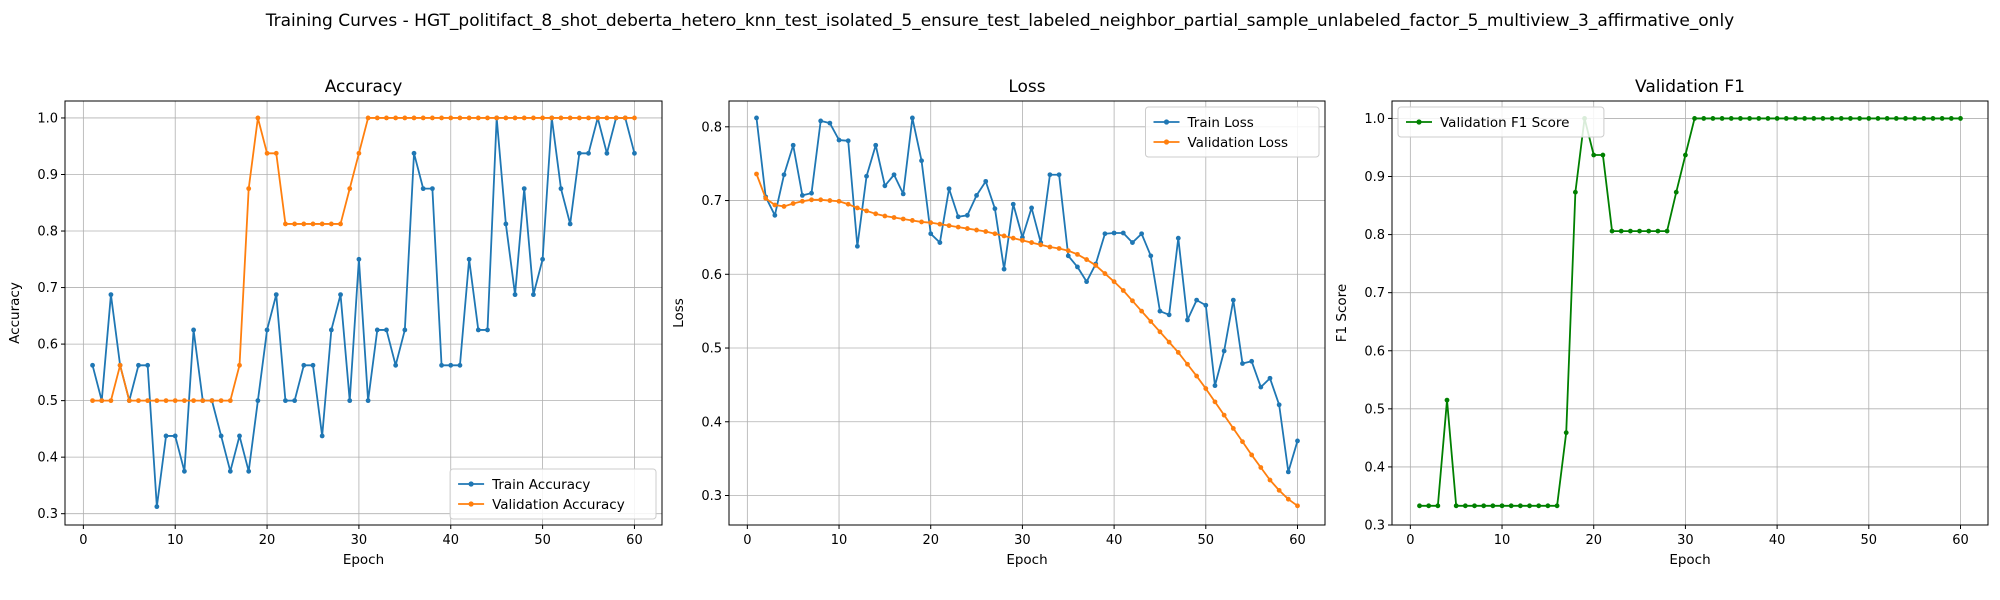 This screenshot has height=600, width=2000. What do you see at coordinates (711, 275) in the screenshot?
I see `y-tick-label: 0.6` at bounding box center [711, 275].